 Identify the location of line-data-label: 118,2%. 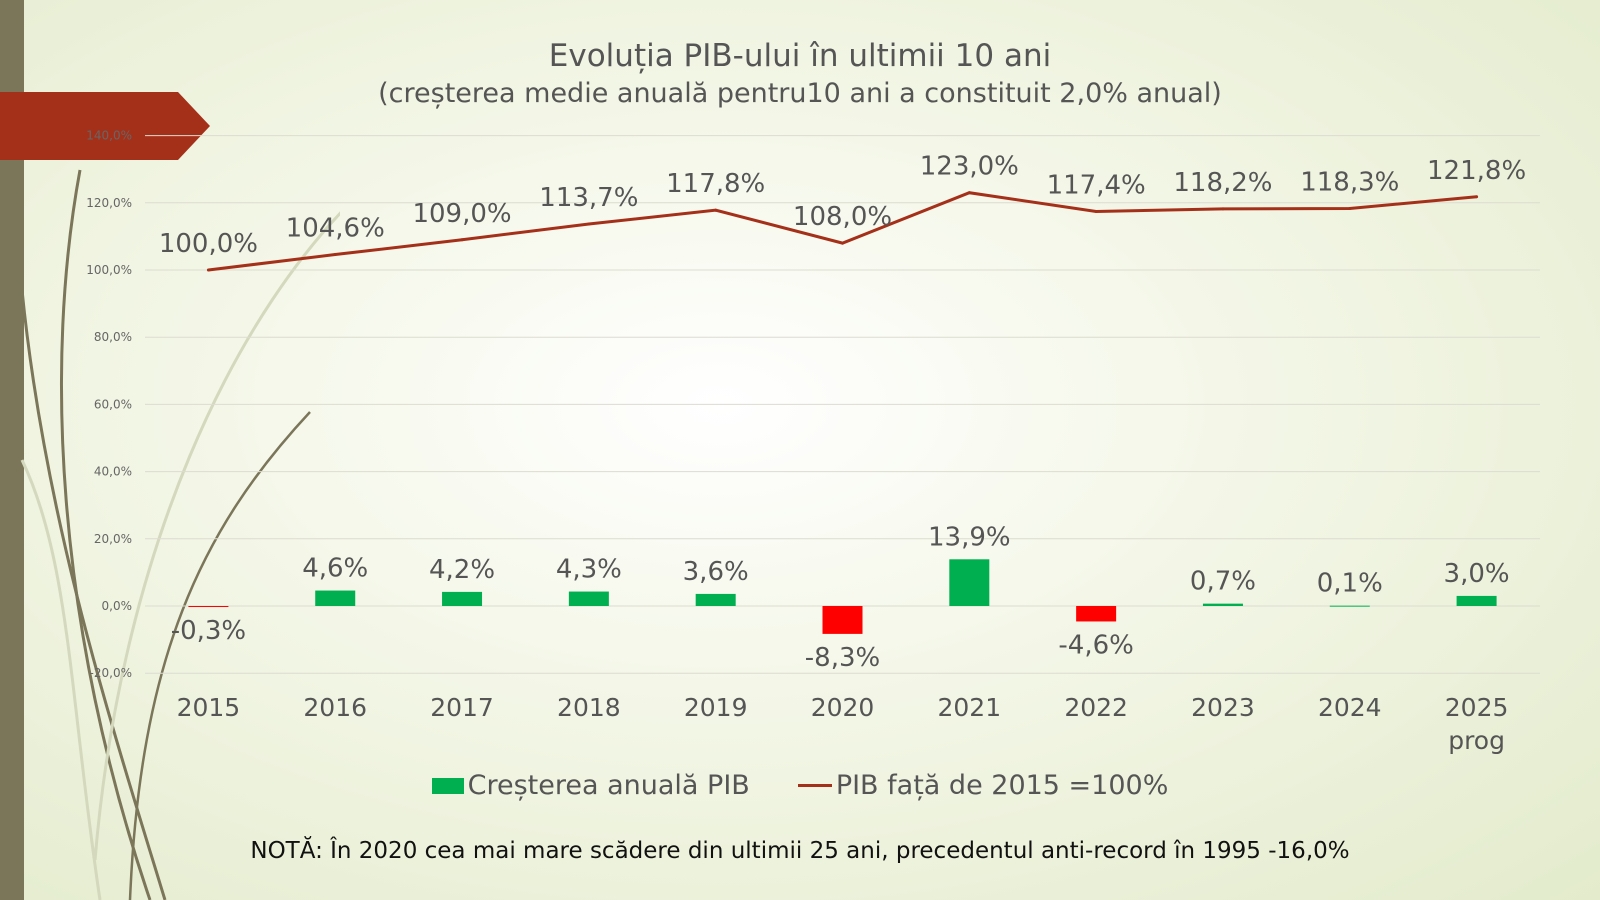
(1222, 183).